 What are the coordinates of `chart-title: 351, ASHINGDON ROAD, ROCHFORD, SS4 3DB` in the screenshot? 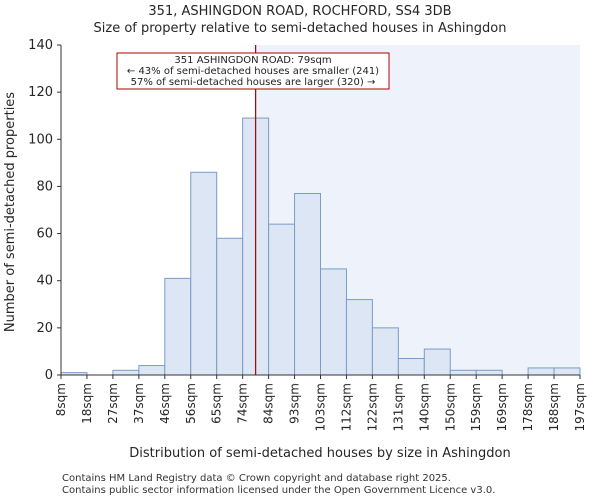 It's located at (300, 11).